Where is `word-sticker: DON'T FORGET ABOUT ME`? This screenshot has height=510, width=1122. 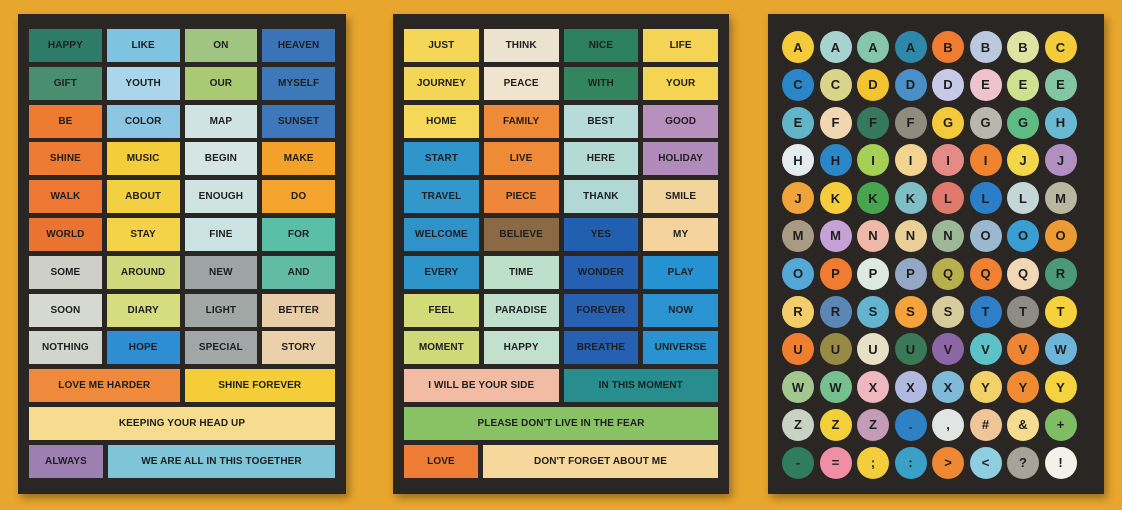
word-sticker: DON'T FORGET ABOUT ME is located at coordinates (600, 461).